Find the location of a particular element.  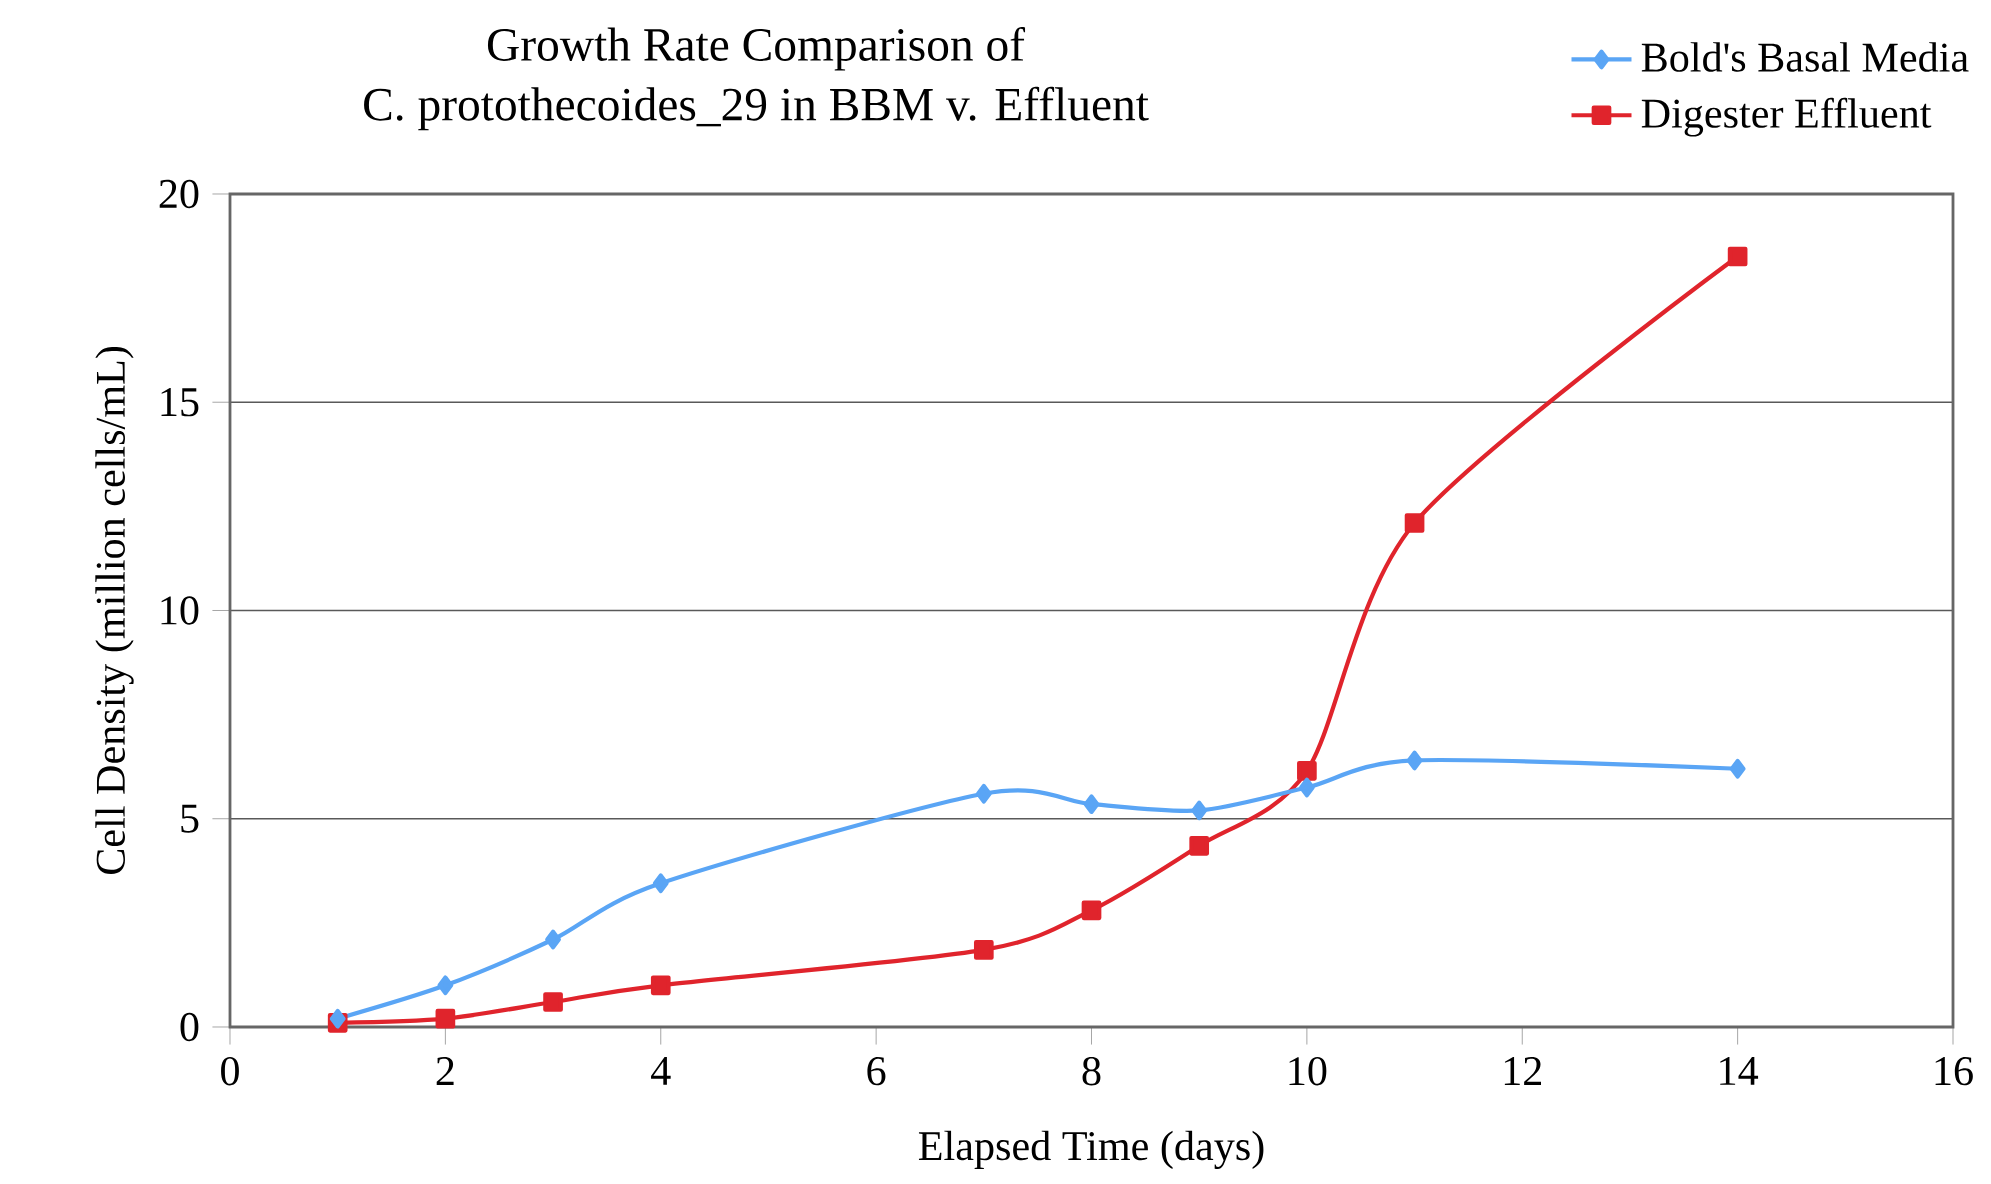

y-axis-title: Cell Density (million cells/mL) is located at coordinates (114, 610).